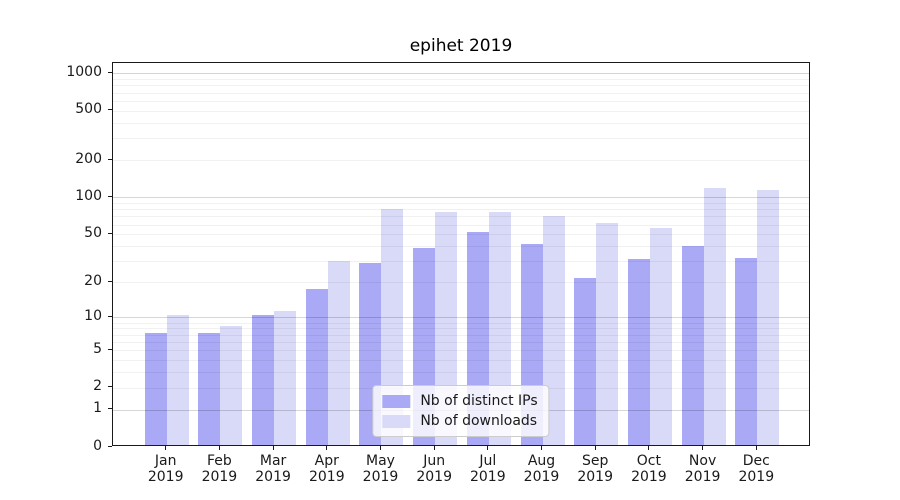 The width and height of the screenshot is (900, 500). What do you see at coordinates (380, 461) in the screenshot?
I see `x-tick-month: May` at bounding box center [380, 461].